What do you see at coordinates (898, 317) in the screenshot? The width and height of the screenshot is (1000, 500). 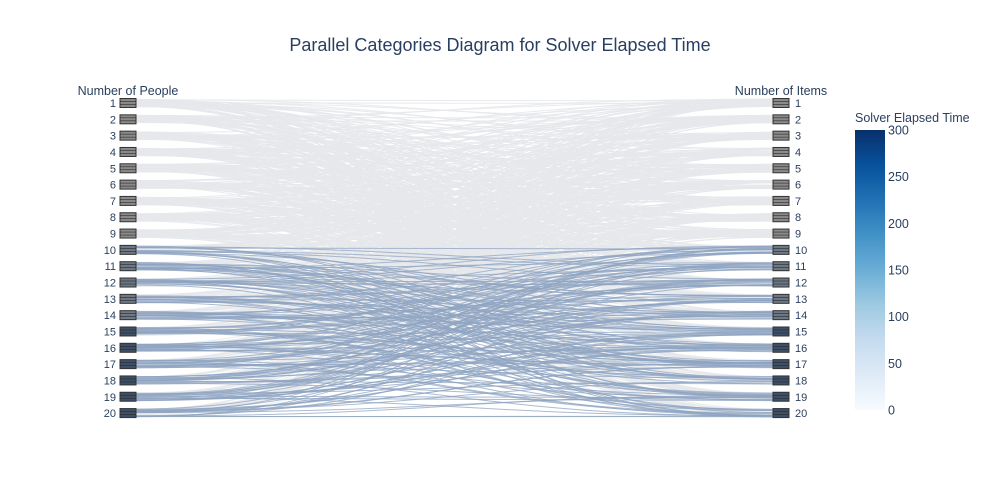 I see `colorbar-tick-label: 100` at bounding box center [898, 317].